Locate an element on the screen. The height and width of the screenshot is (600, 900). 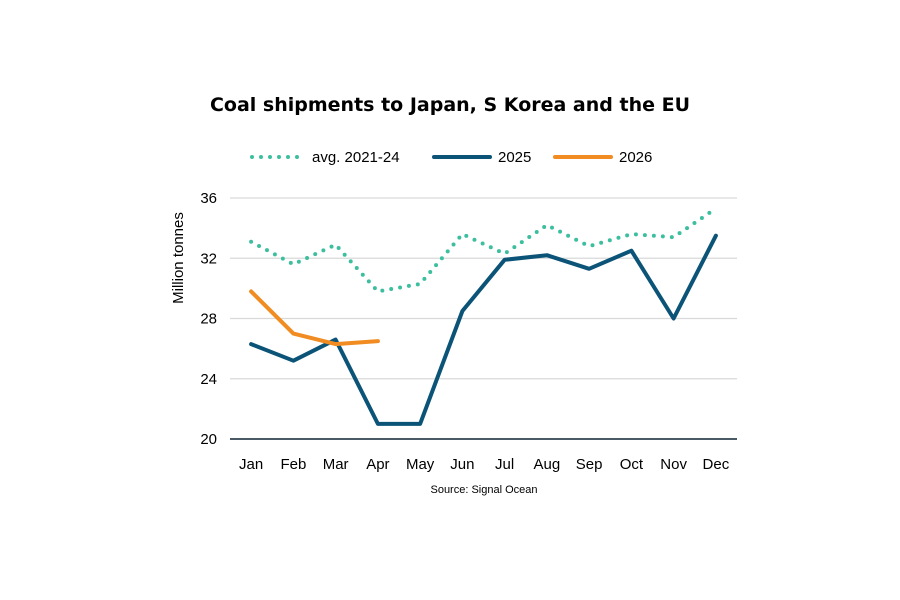
legend-label: 2026 is located at coordinates (635, 157).